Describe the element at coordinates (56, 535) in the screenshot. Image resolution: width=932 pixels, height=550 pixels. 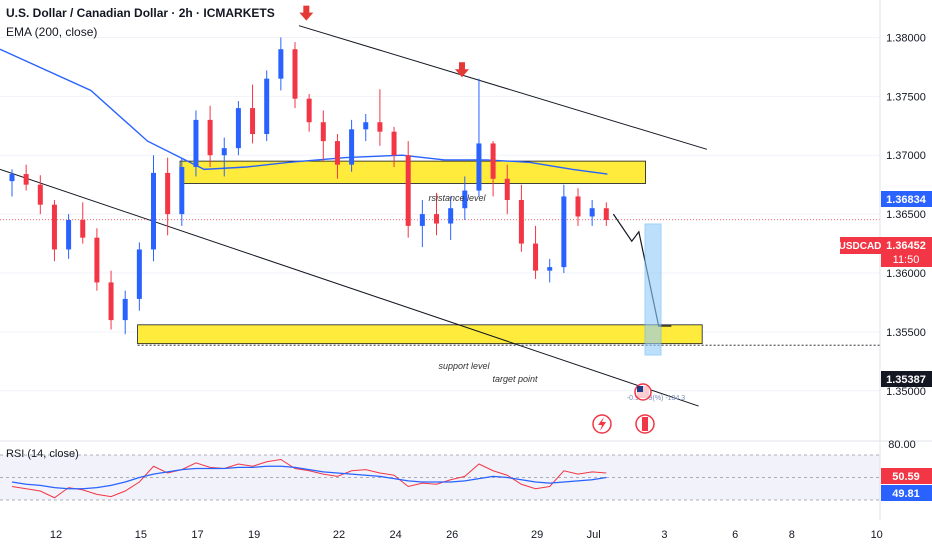
I see `x-tick-label: 12` at that location.